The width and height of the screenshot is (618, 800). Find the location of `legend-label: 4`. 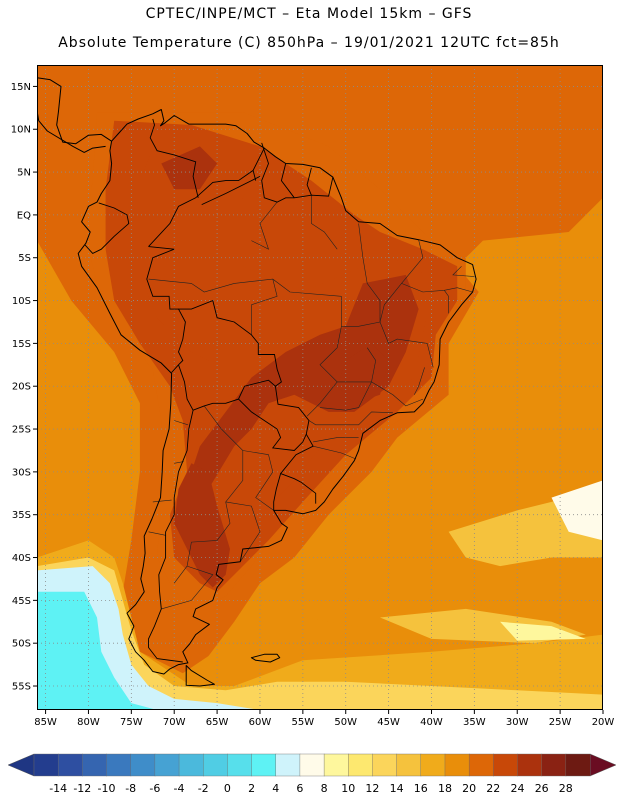

legend-label: 4 is located at coordinates (275, 788).